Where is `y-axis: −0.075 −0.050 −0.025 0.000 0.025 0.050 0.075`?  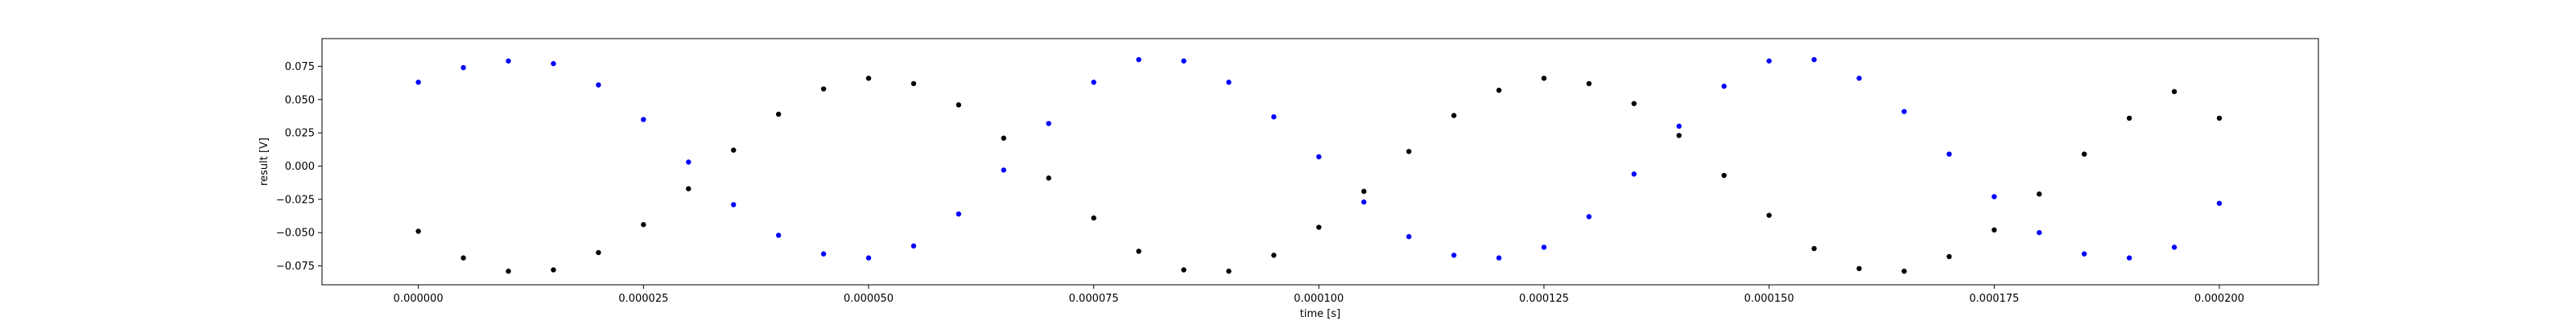
y-axis: −0.075 −0.050 −0.025 0.000 0.025 0.050 0.075 is located at coordinates (299, 167).